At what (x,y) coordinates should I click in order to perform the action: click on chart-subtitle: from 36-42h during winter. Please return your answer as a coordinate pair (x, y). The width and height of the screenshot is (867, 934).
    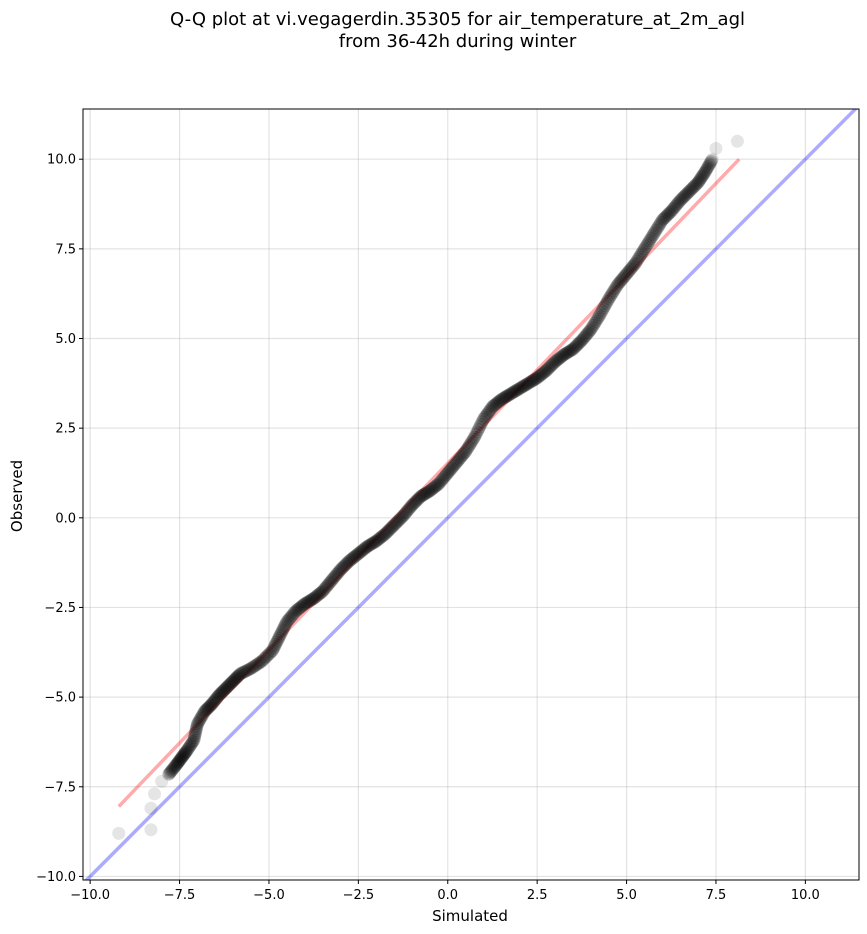
    Looking at the image, I should click on (457, 41).